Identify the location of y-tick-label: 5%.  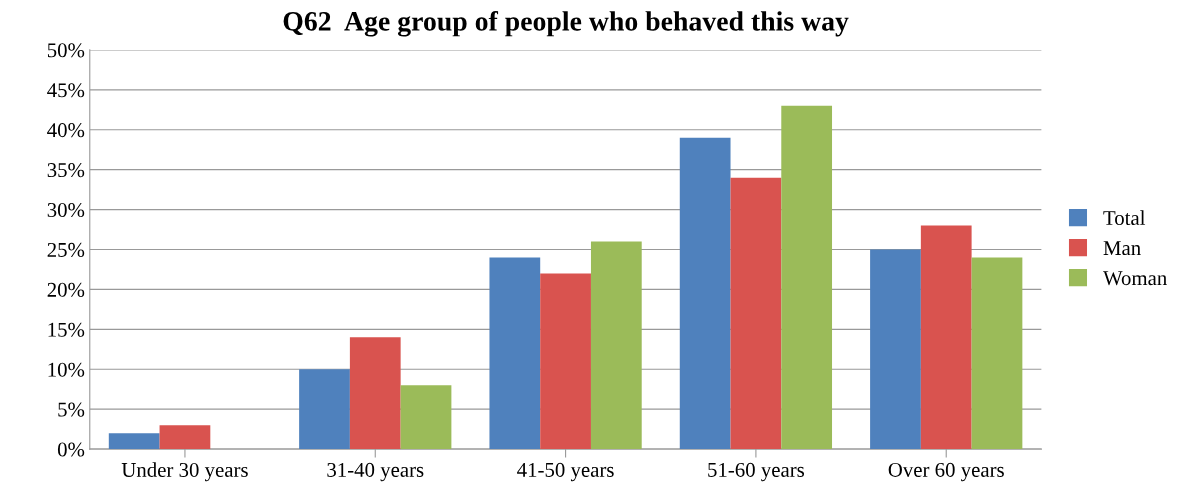
(71, 409).